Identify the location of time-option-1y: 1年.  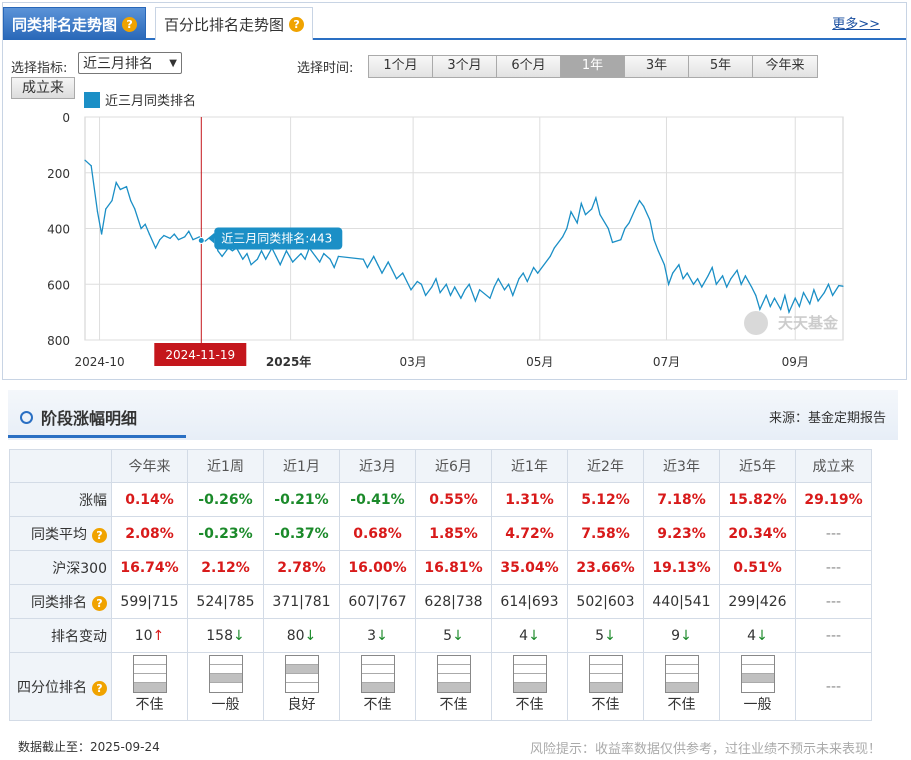
(593, 66).